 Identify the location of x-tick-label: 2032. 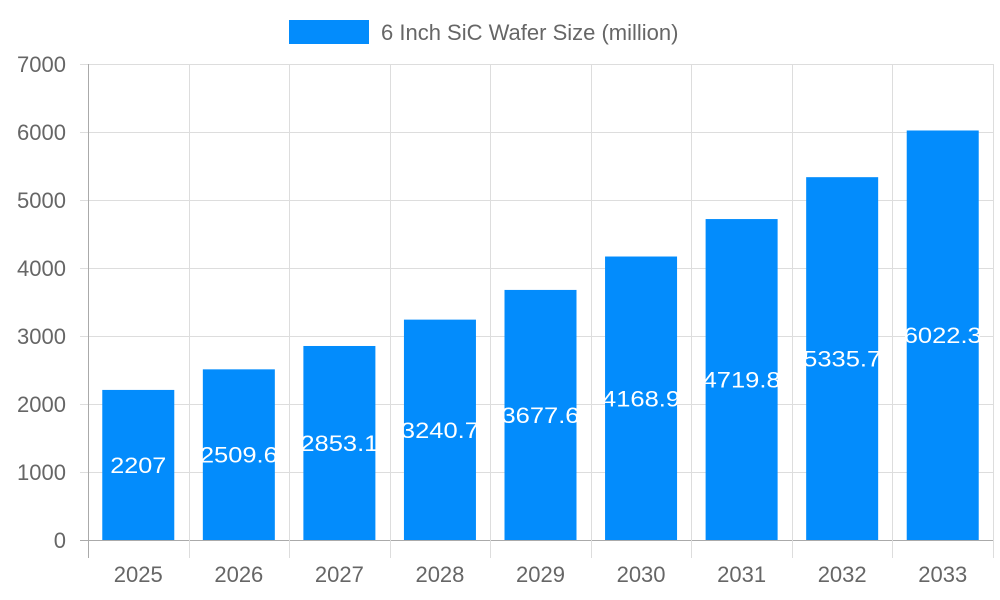
(842, 574).